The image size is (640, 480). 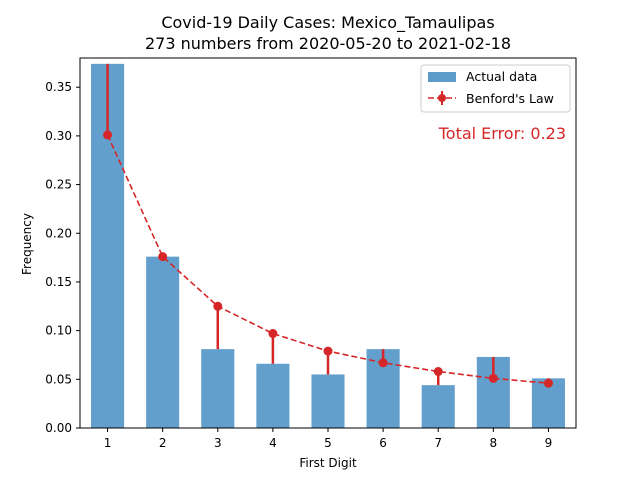 What do you see at coordinates (510, 98) in the screenshot?
I see `legend-label-benford: Benford's Law` at bounding box center [510, 98].